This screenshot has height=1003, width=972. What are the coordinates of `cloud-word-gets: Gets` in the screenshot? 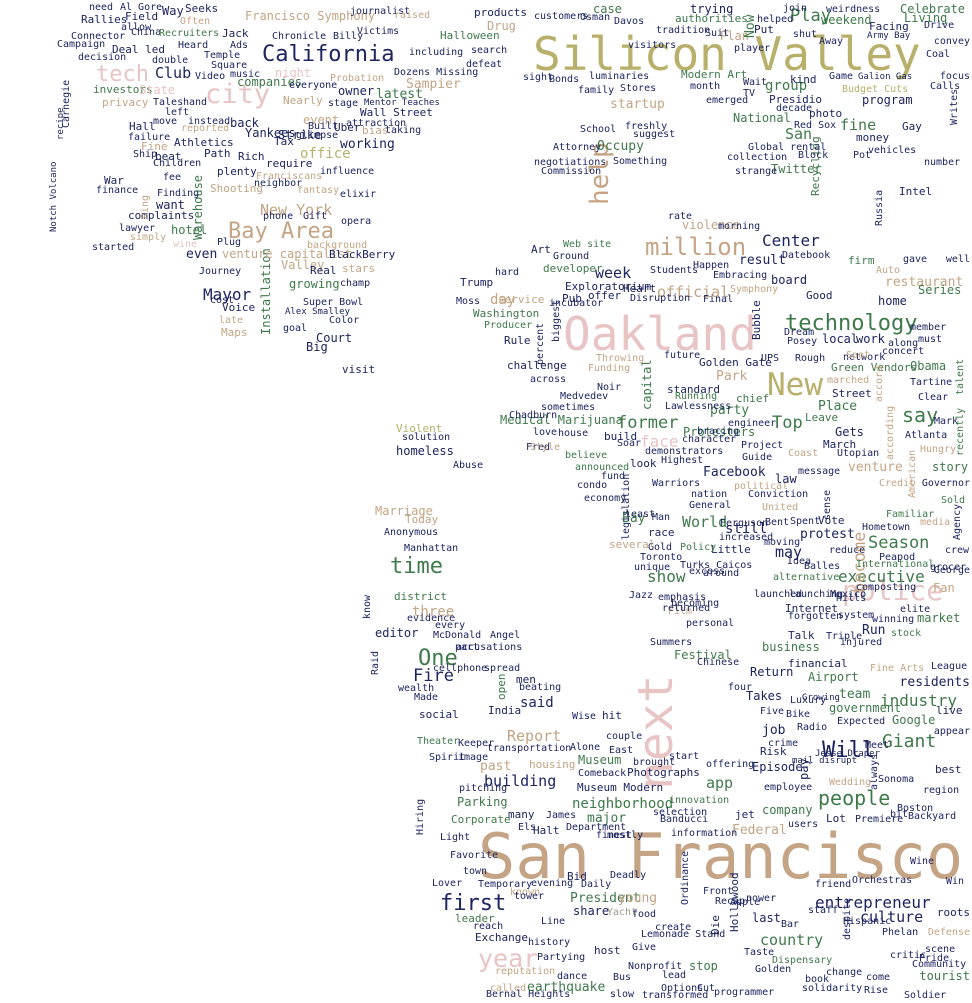 It's located at (849, 432).